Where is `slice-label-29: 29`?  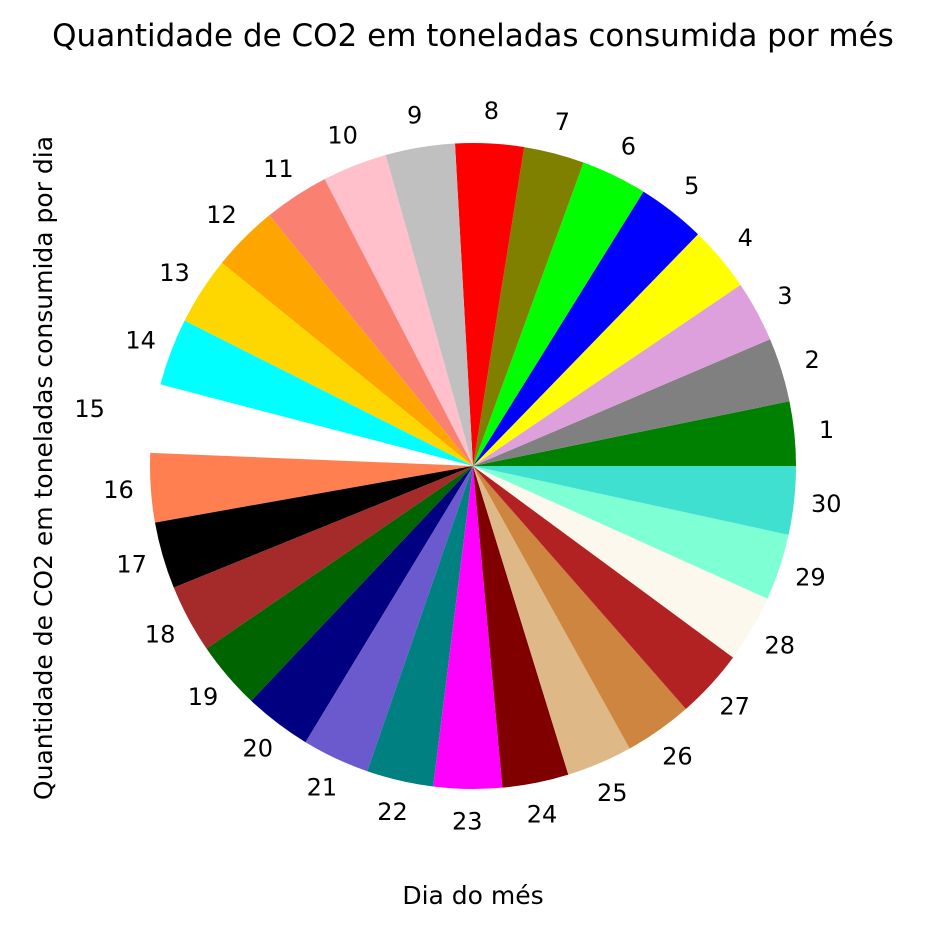 slice-label-29: 29 is located at coordinates (810, 577).